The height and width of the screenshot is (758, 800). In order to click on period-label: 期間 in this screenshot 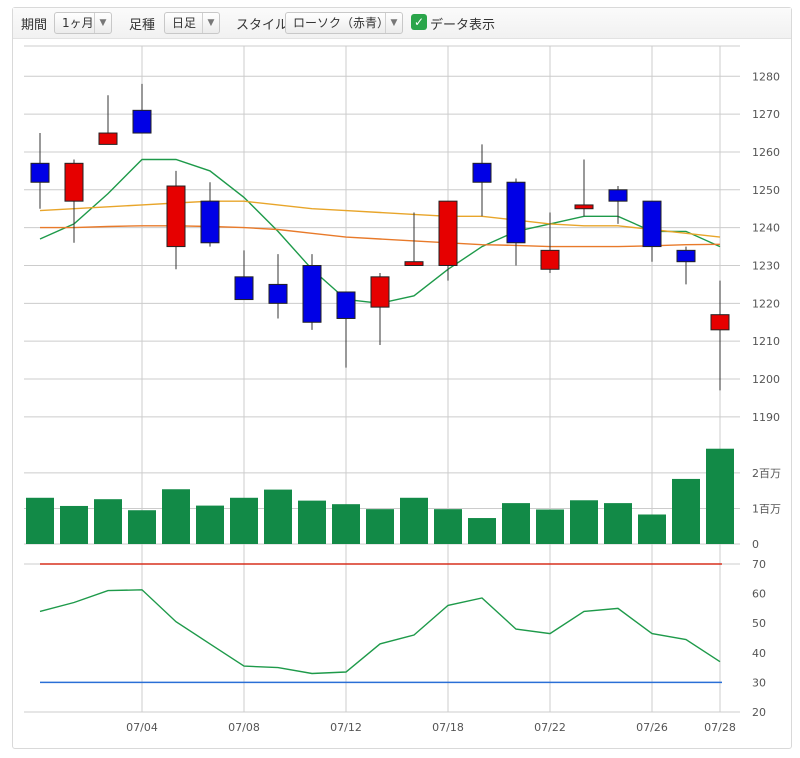, I will do `click(34, 25)`.